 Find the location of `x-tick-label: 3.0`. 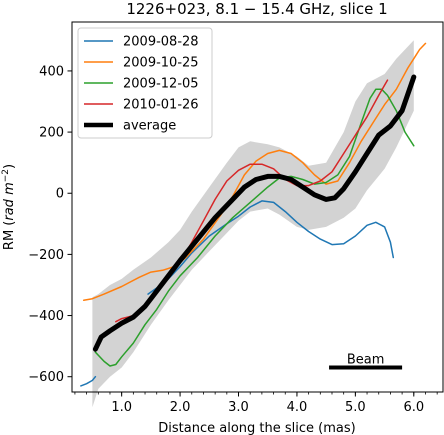

x-tick-label: 3.0 is located at coordinates (238, 407).